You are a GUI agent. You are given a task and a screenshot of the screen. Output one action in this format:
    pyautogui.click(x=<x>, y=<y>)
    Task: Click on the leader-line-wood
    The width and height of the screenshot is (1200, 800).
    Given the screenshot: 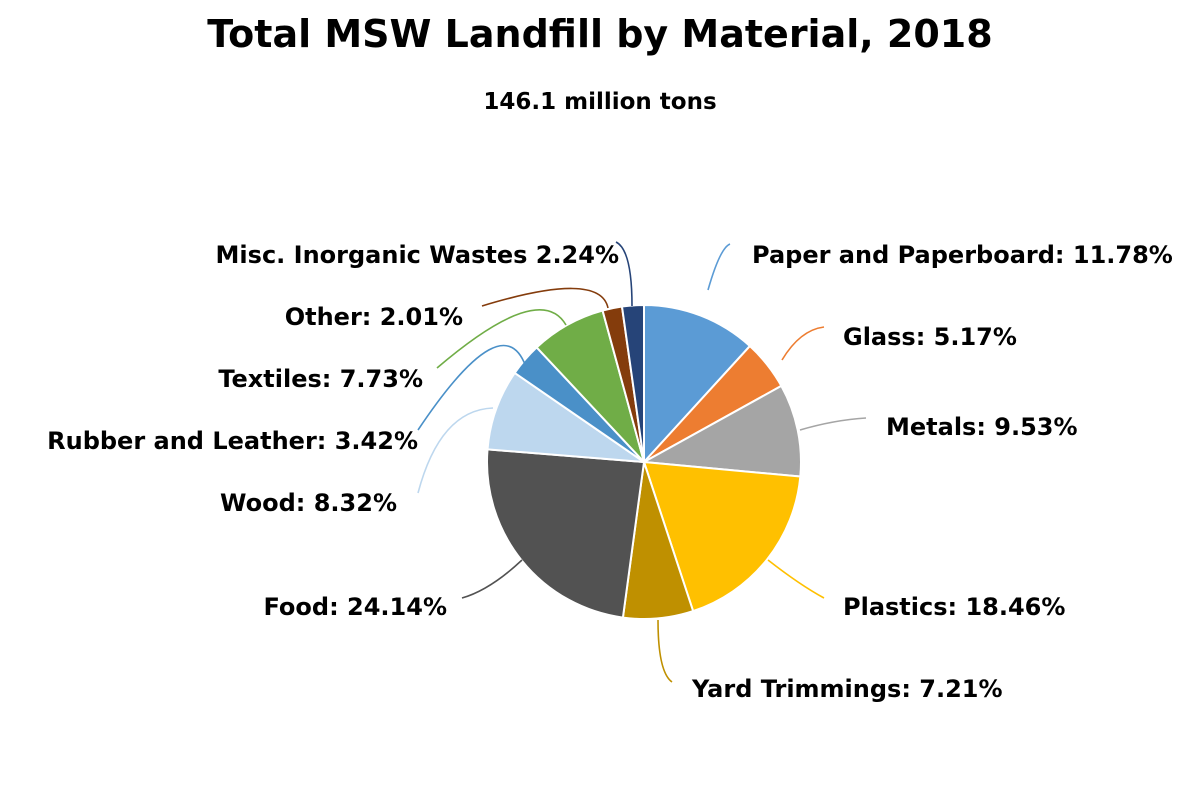 What is the action you would take?
    pyautogui.click(x=455, y=450)
    